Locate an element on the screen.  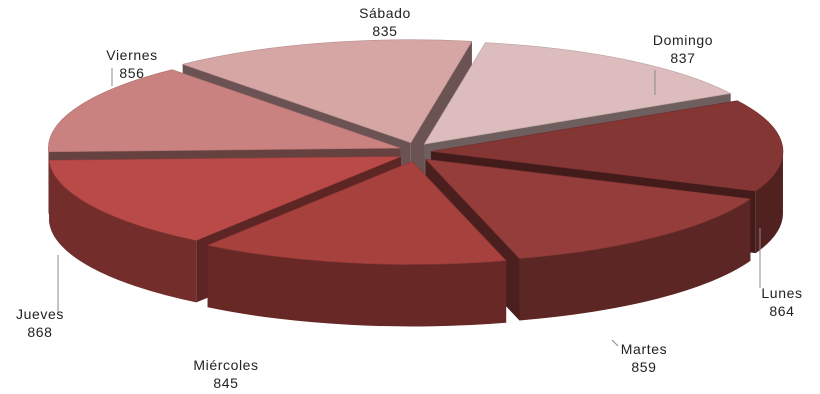
leader-line-martes is located at coordinates (615, 343).